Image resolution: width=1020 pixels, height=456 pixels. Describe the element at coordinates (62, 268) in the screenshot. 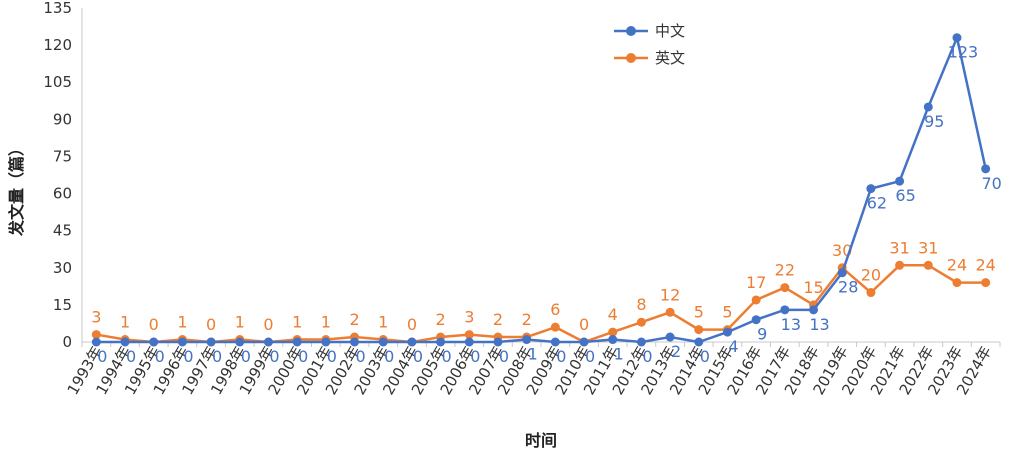

I see `y-tick-label: 30` at that location.